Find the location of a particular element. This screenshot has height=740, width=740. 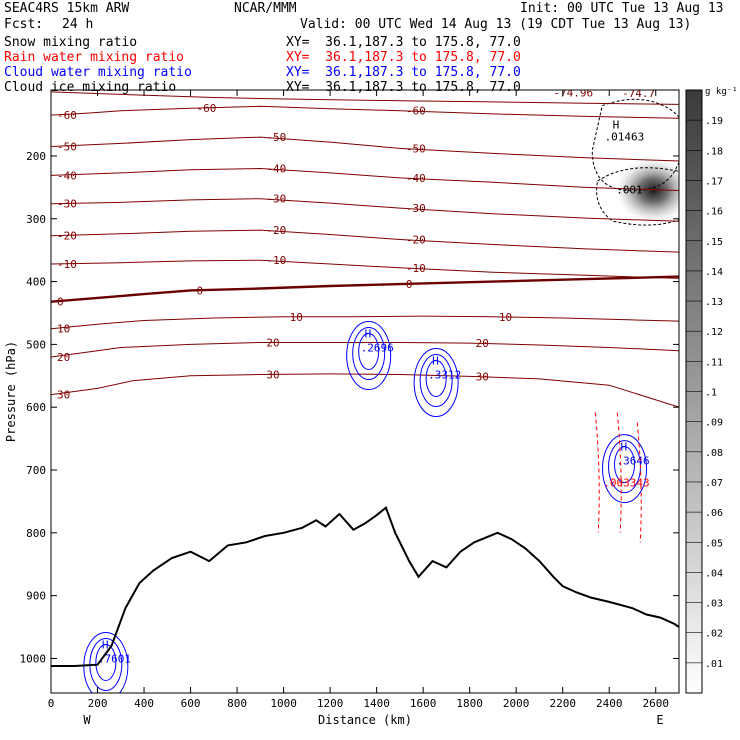

field-xy-snow: XY= 36.1,187.3 to 175.8, 77.0 is located at coordinates (403, 42).